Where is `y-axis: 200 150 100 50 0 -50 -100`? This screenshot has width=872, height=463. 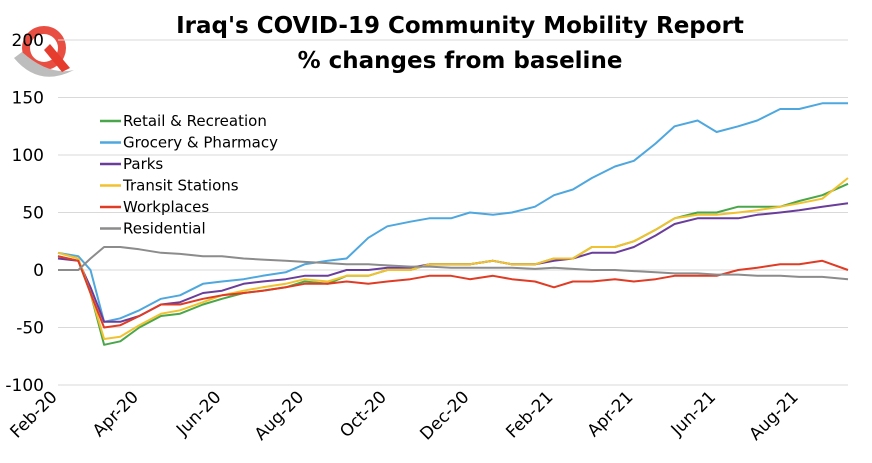 y-axis: 200 150 100 50 0 -50 -100 is located at coordinates (24, 213).